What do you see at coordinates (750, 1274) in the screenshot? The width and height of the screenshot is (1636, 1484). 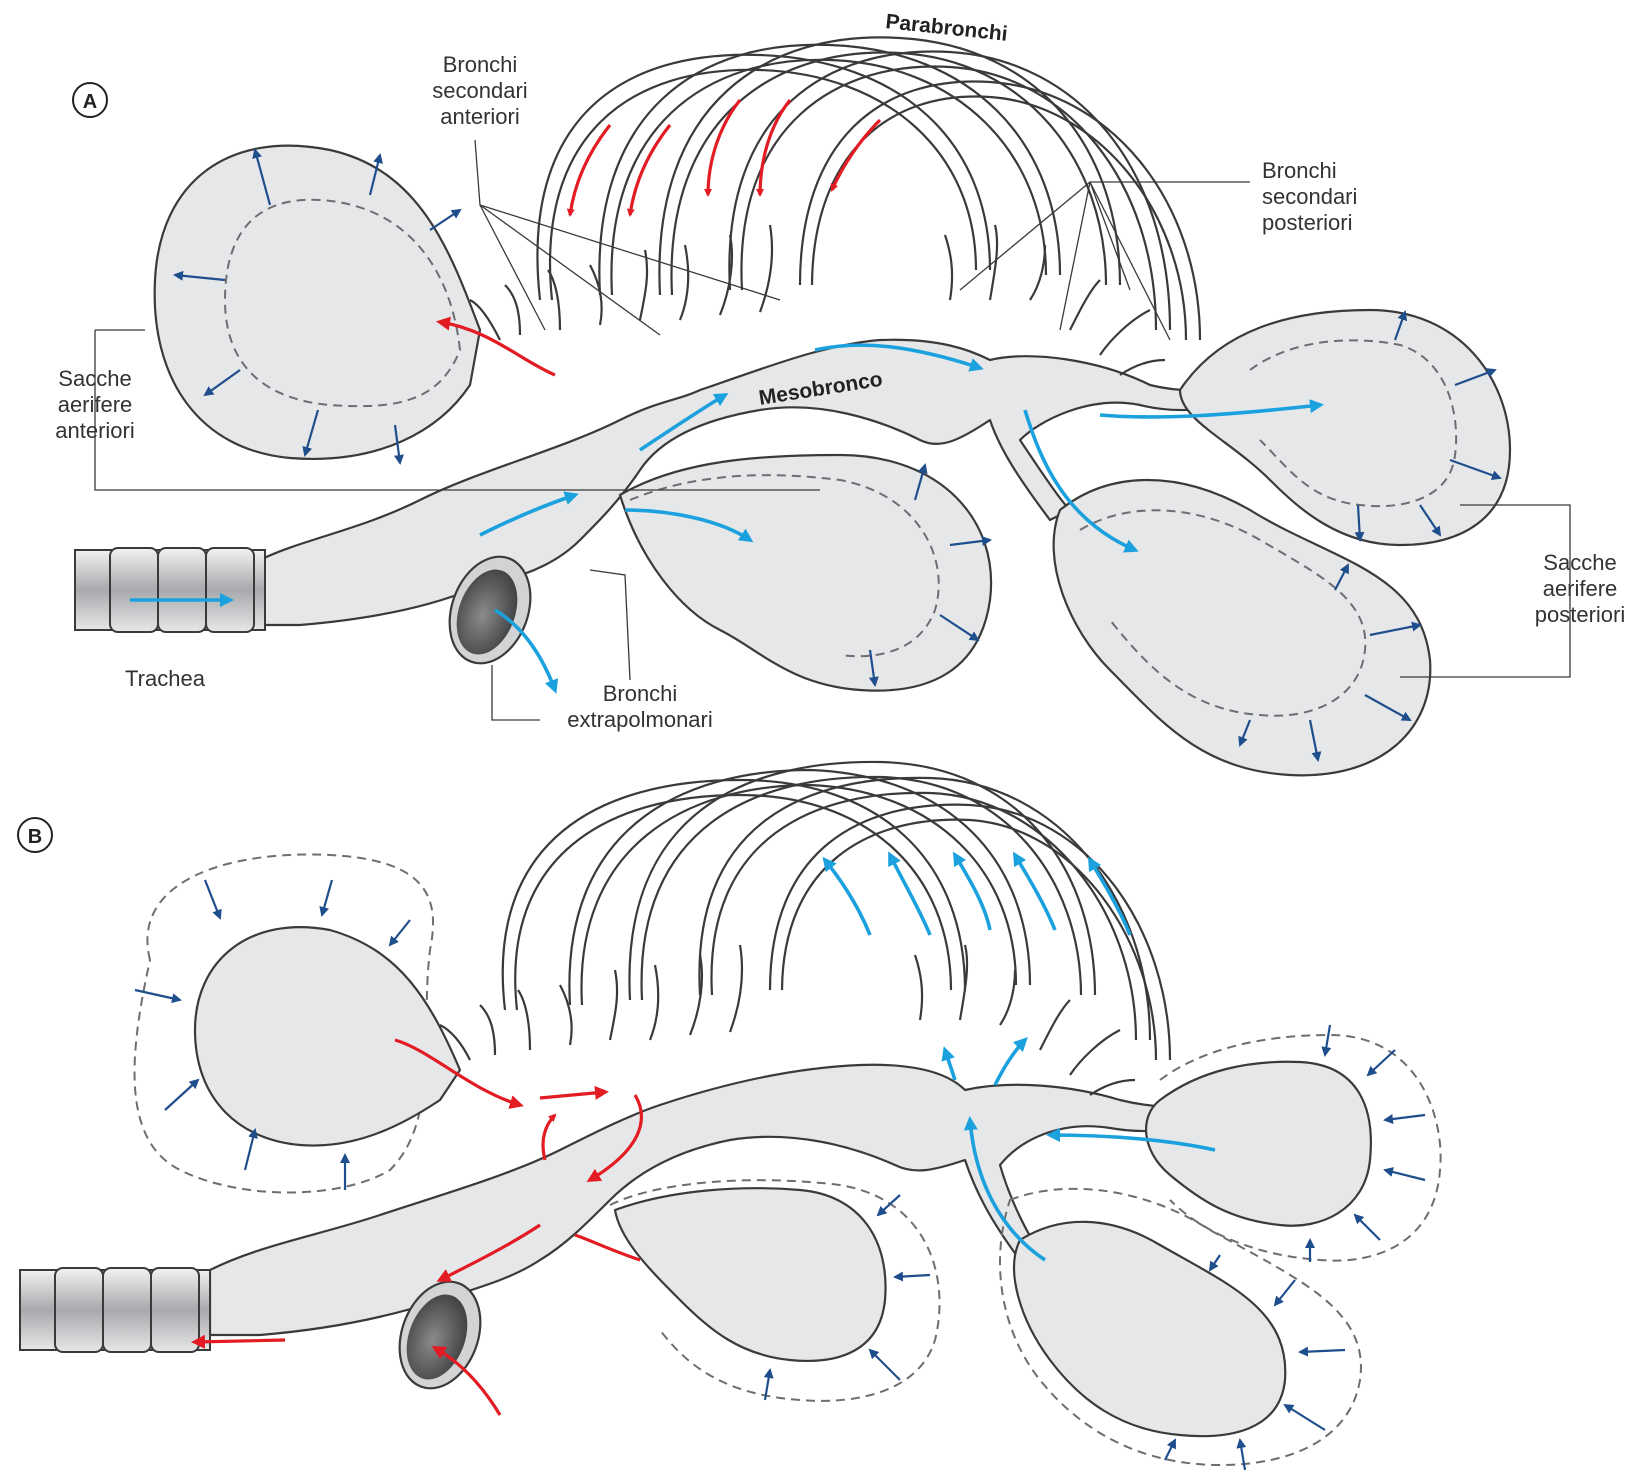 I see `posterior-thoracic-sac-b` at bounding box center [750, 1274].